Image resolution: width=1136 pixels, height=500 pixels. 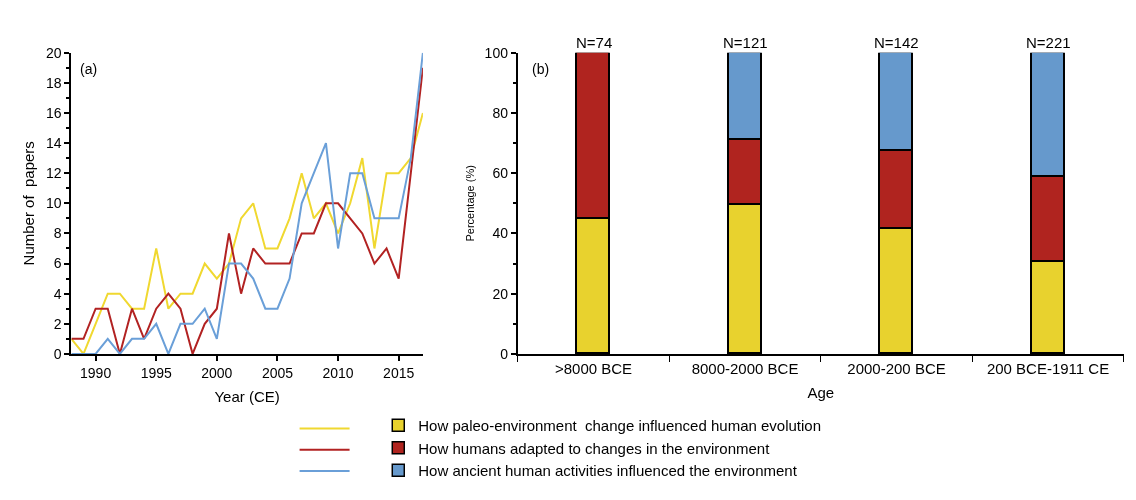 What do you see at coordinates (28, 203) in the screenshot?
I see `y-axis-title: Number of papers` at bounding box center [28, 203].